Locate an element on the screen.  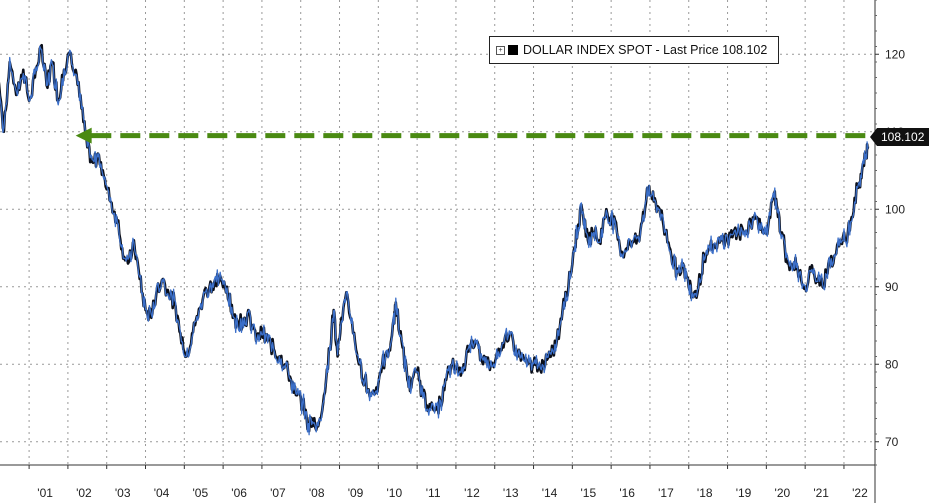
x-tick-label: '07 is located at coordinates (278, 493).